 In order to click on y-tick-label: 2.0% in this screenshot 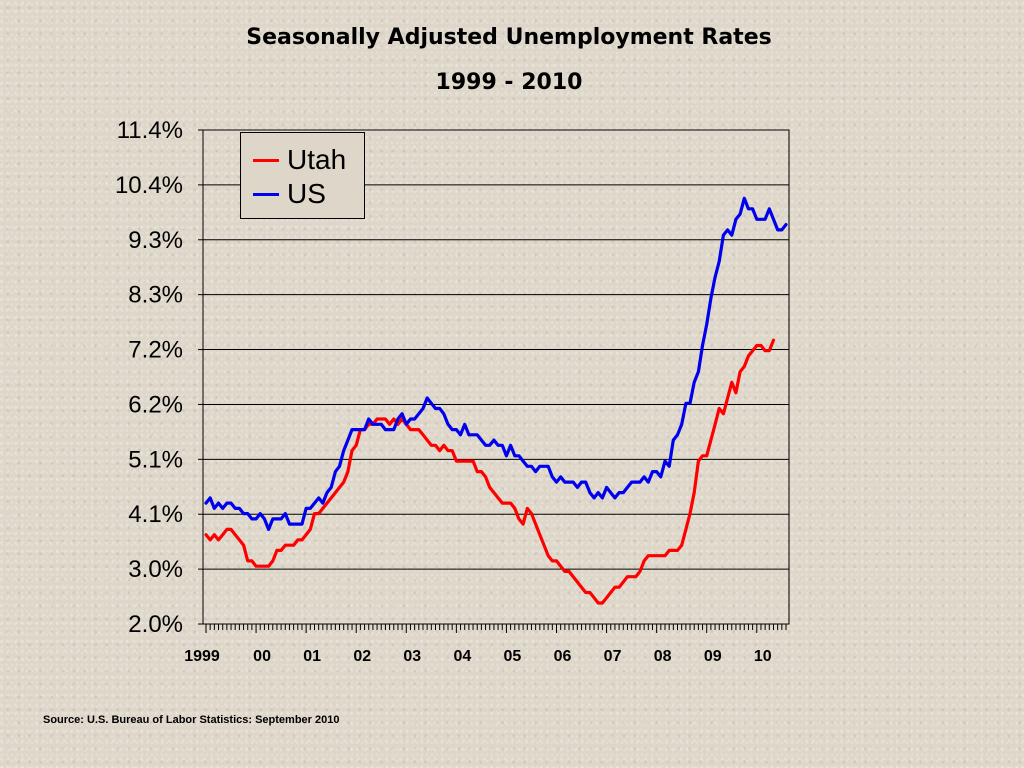, I will do `click(155, 624)`.